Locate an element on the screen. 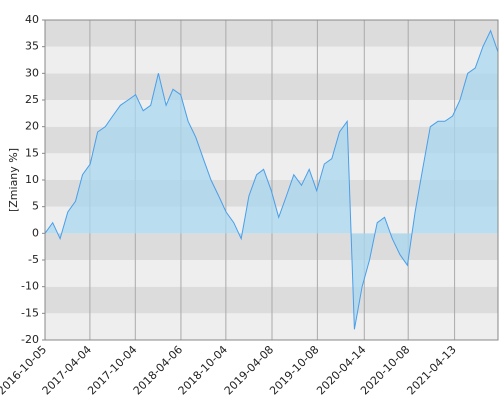  y-tick-label: 10 is located at coordinates (32, 179).